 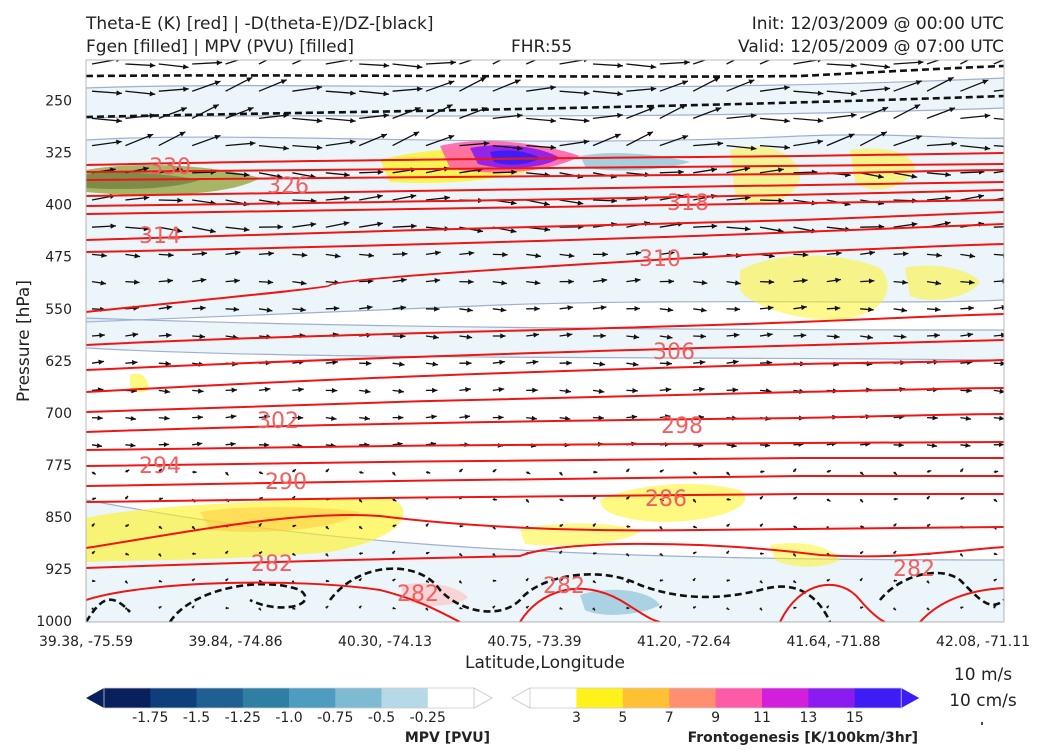 I want to click on mpv-colorbar-title: MPV [PVU], so click(x=447, y=738).